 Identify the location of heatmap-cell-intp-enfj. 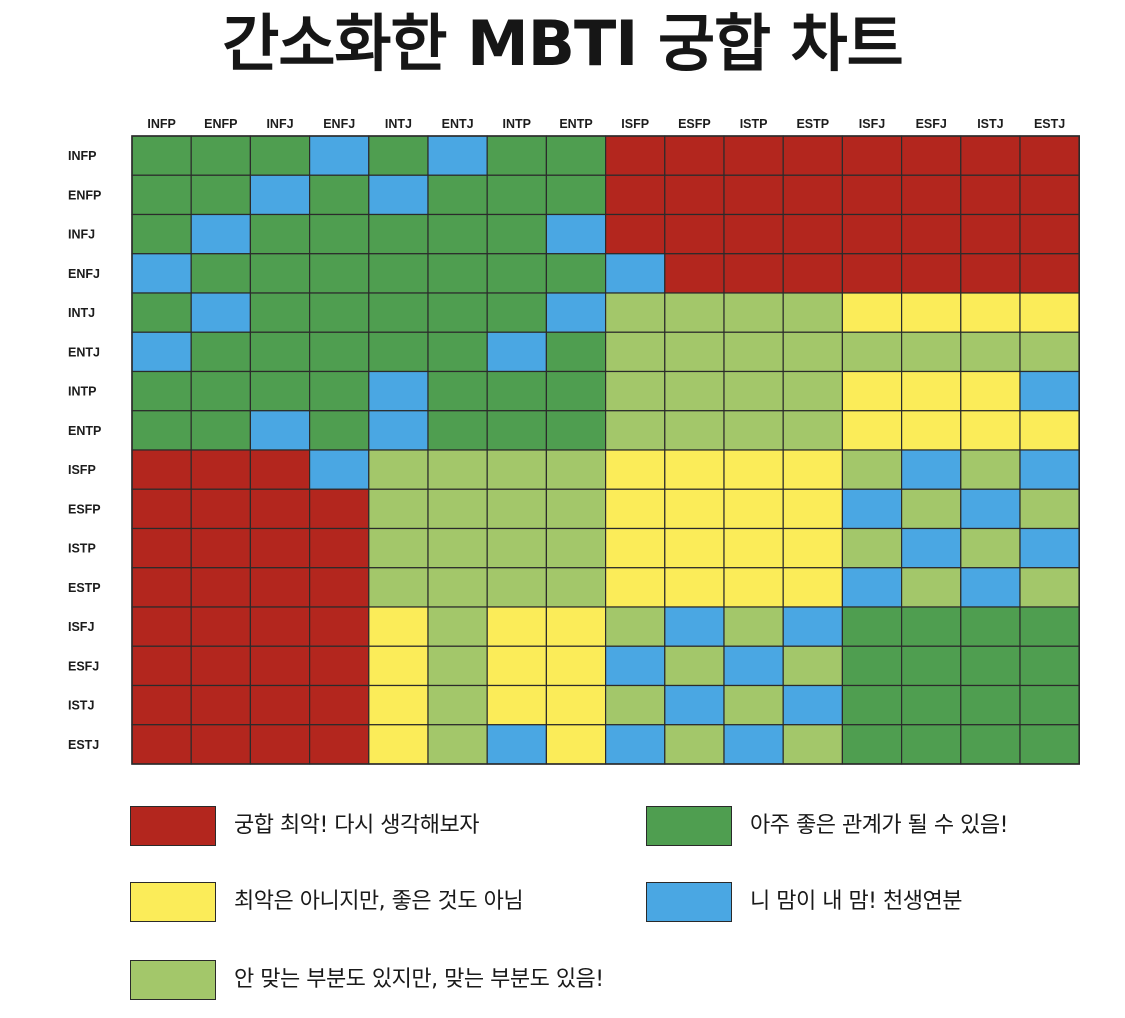
(339, 391).